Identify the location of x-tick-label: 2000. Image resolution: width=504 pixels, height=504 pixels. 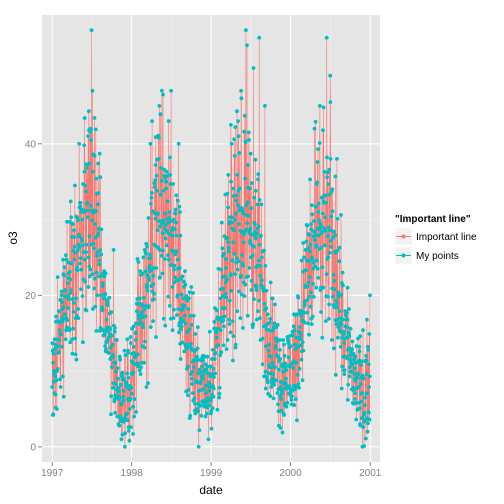
(290, 473).